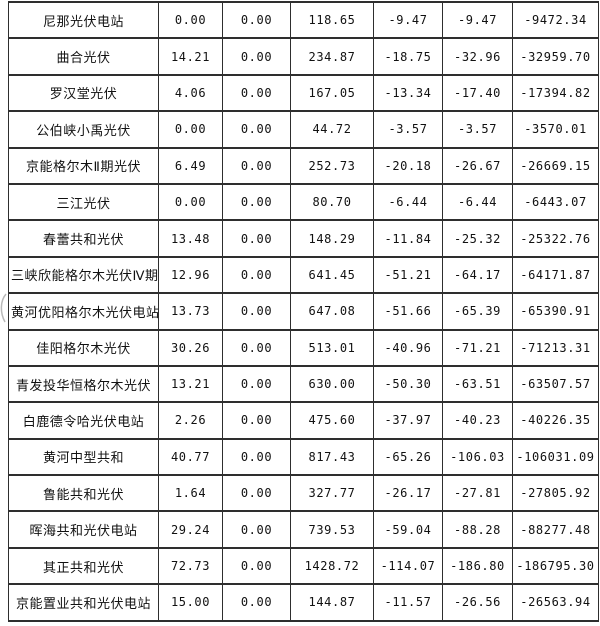 This screenshot has height=626, width=600. Describe the element at coordinates (190, 56) in the screenshot. I see `cell-value: 14.21` at that location.